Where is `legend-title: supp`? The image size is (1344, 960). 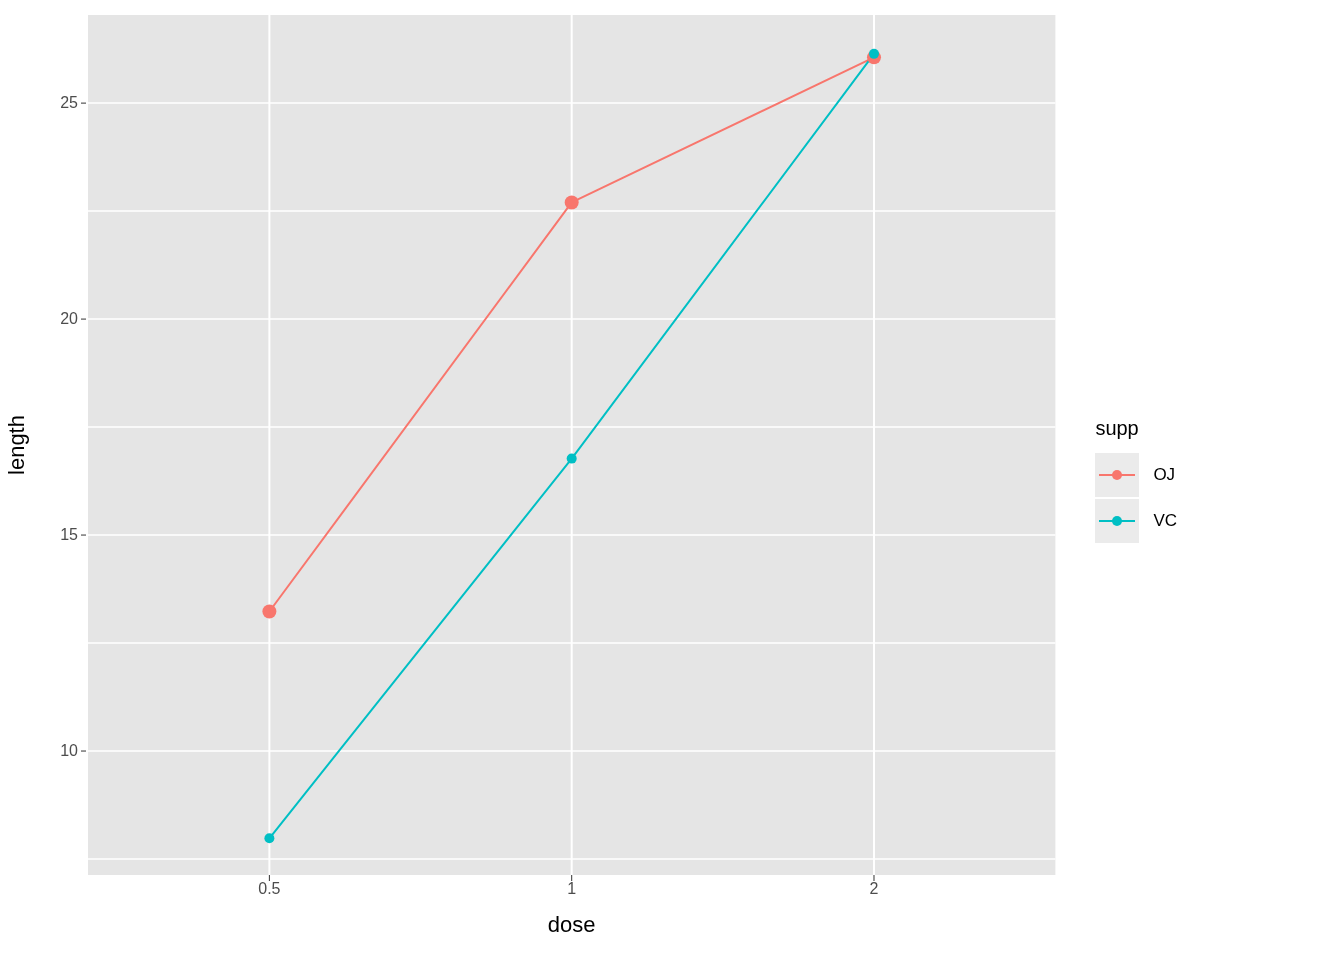
legend-title: supp is located at coordinates (1117, 428).